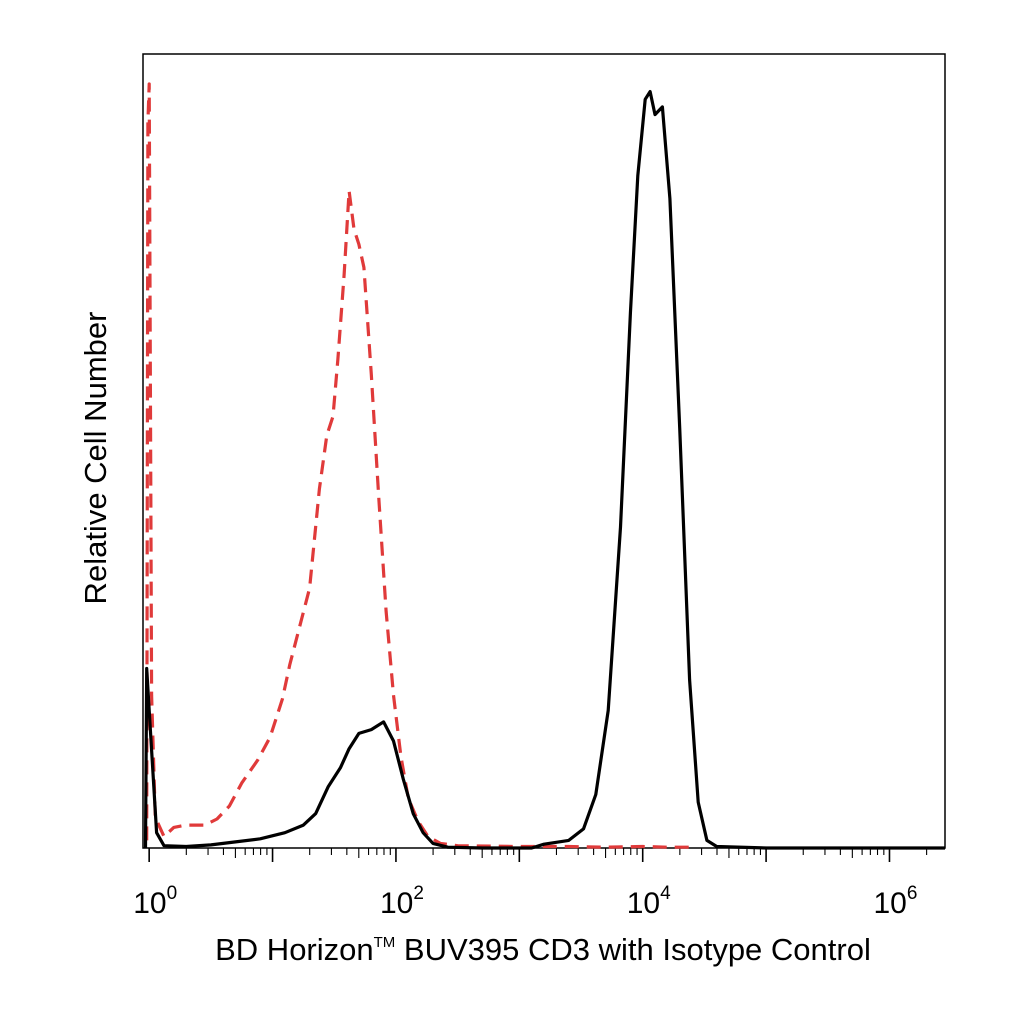 The height and width of the screenshot is (1024, 1024). Describe the element at coordinates (95, 458) in the screenshot. I see `y-axis-title: Relative Cell Number` at that location.